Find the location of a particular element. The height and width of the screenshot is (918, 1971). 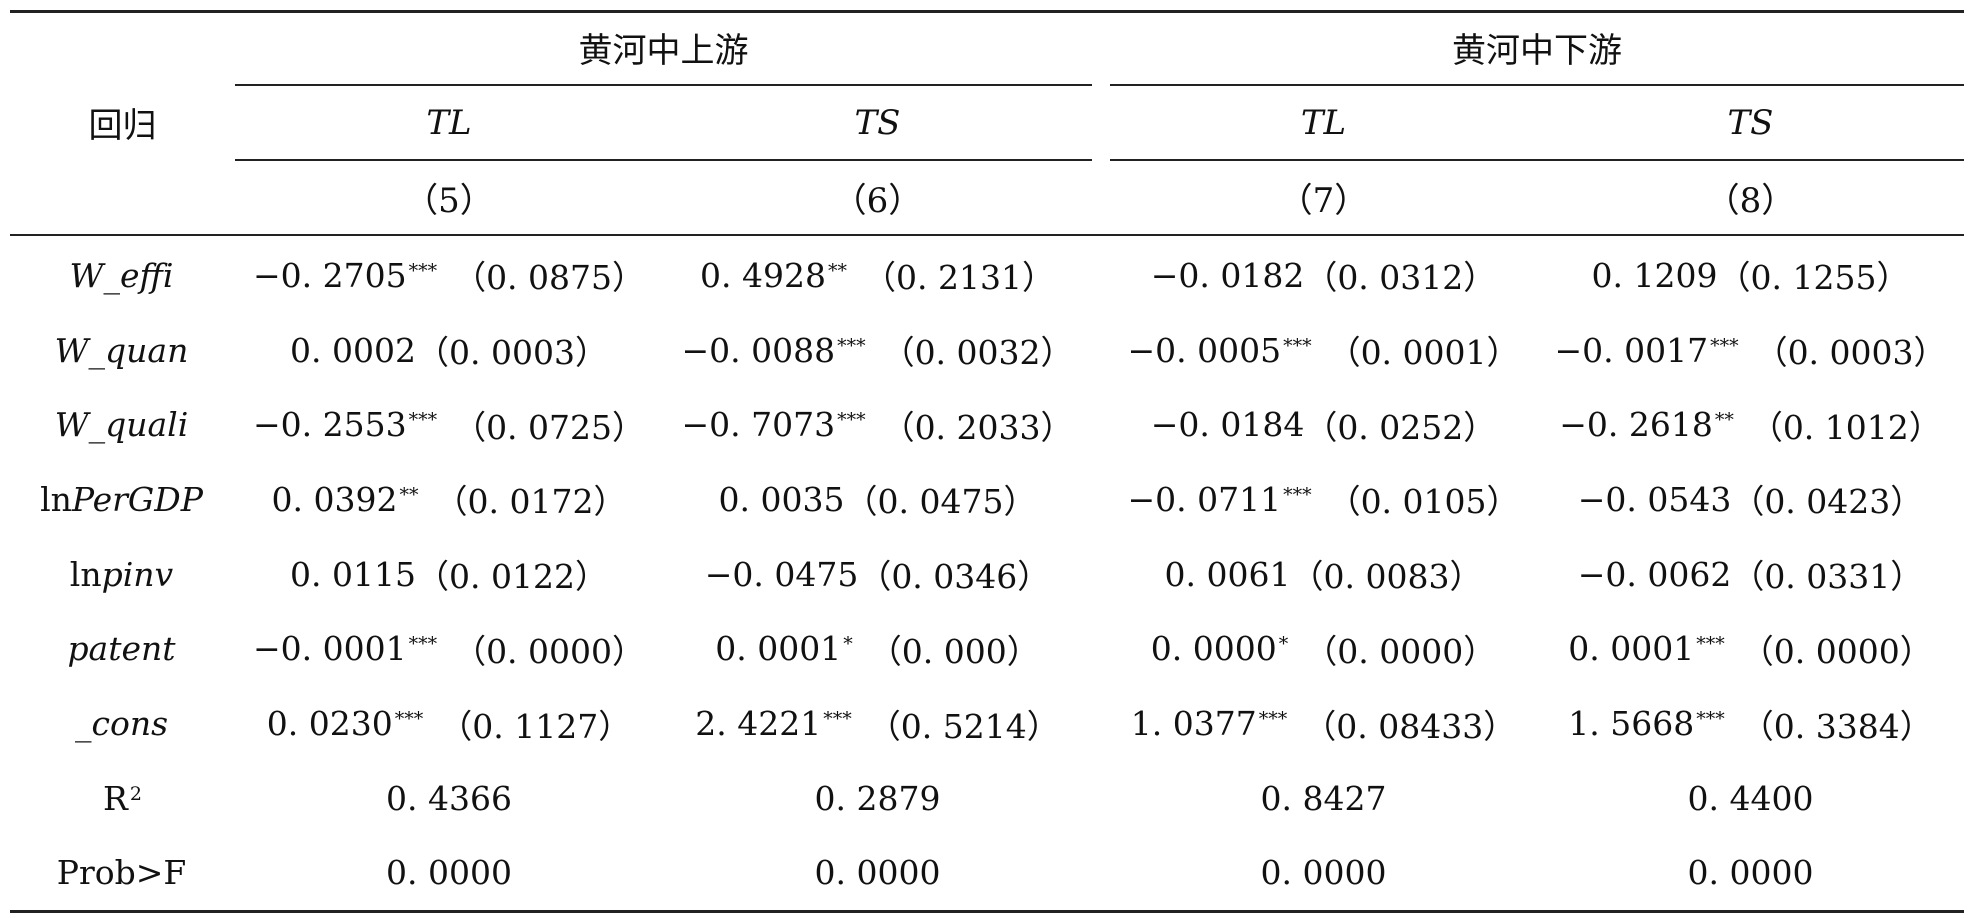

table-cell: −0. 2553 *** （0. 0725） is located at coordinates (449, 424).